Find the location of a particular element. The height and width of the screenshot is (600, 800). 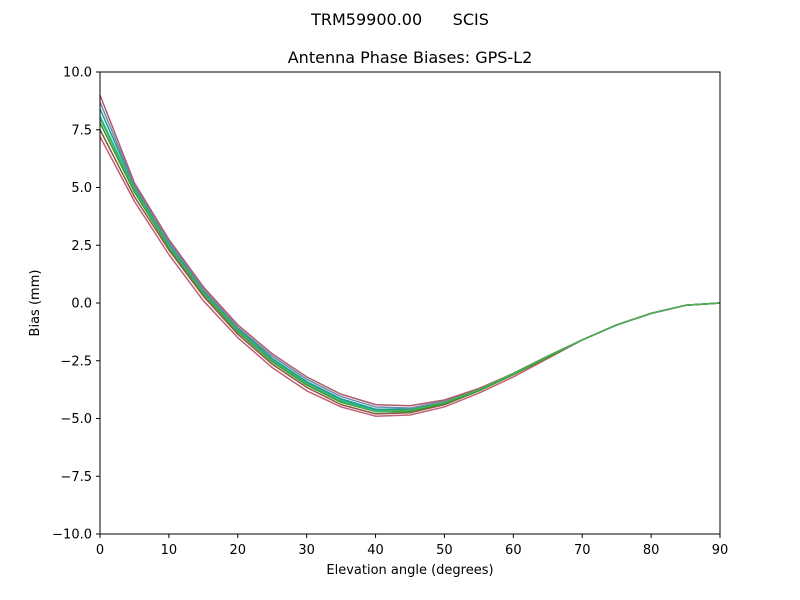

x-tick-label: 60 is located at coordinates (513, 550).